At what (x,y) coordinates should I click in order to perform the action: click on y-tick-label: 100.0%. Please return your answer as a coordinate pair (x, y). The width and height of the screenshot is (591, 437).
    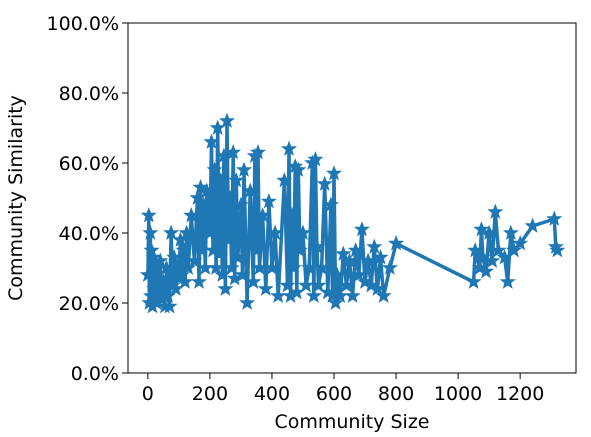
    Looking at the image, I should click on (83, 24).